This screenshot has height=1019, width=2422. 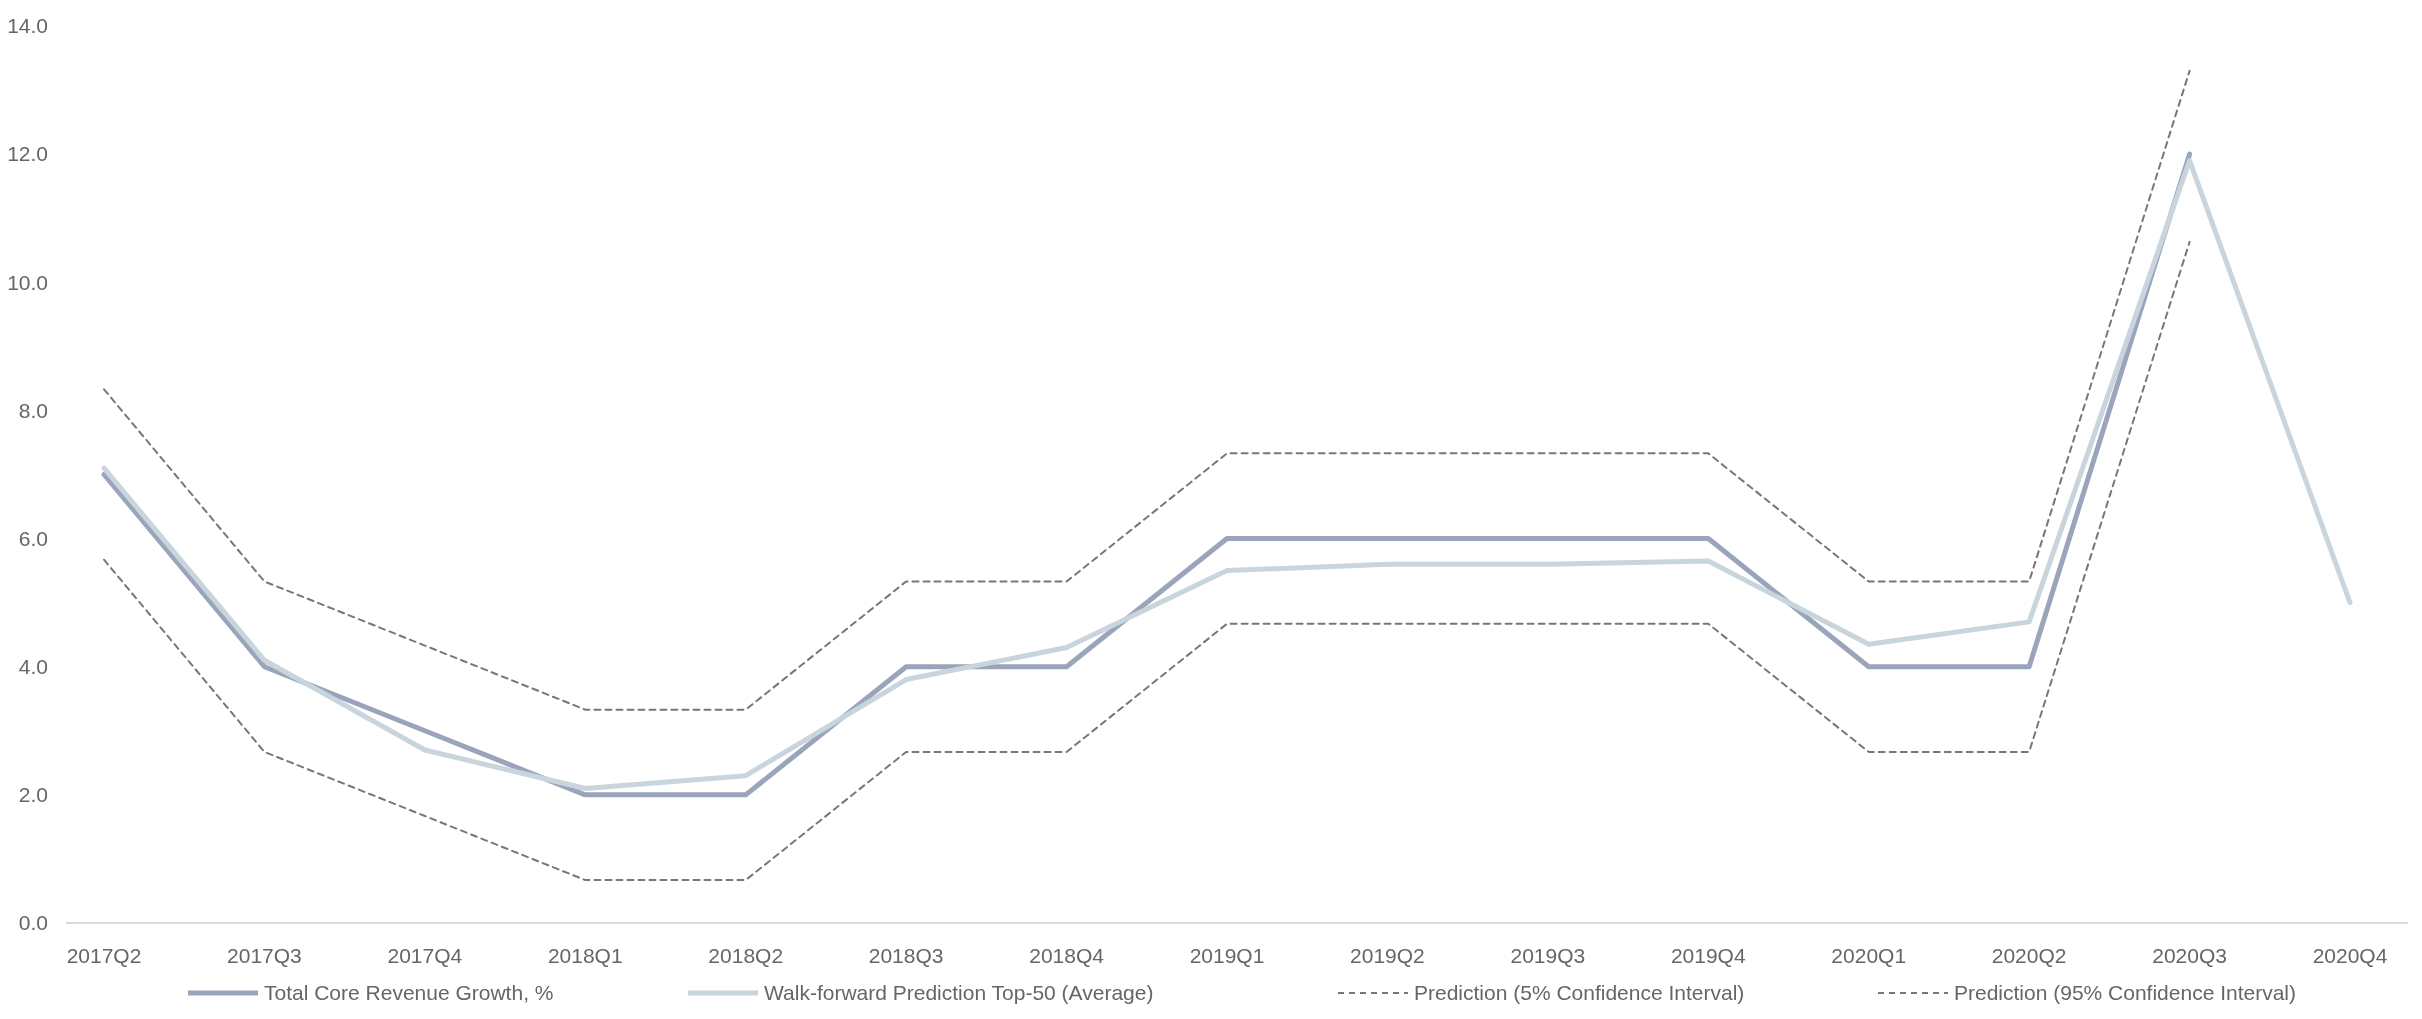 I want to click on y-tick-label: 8.0, so click(x=33, y=410).